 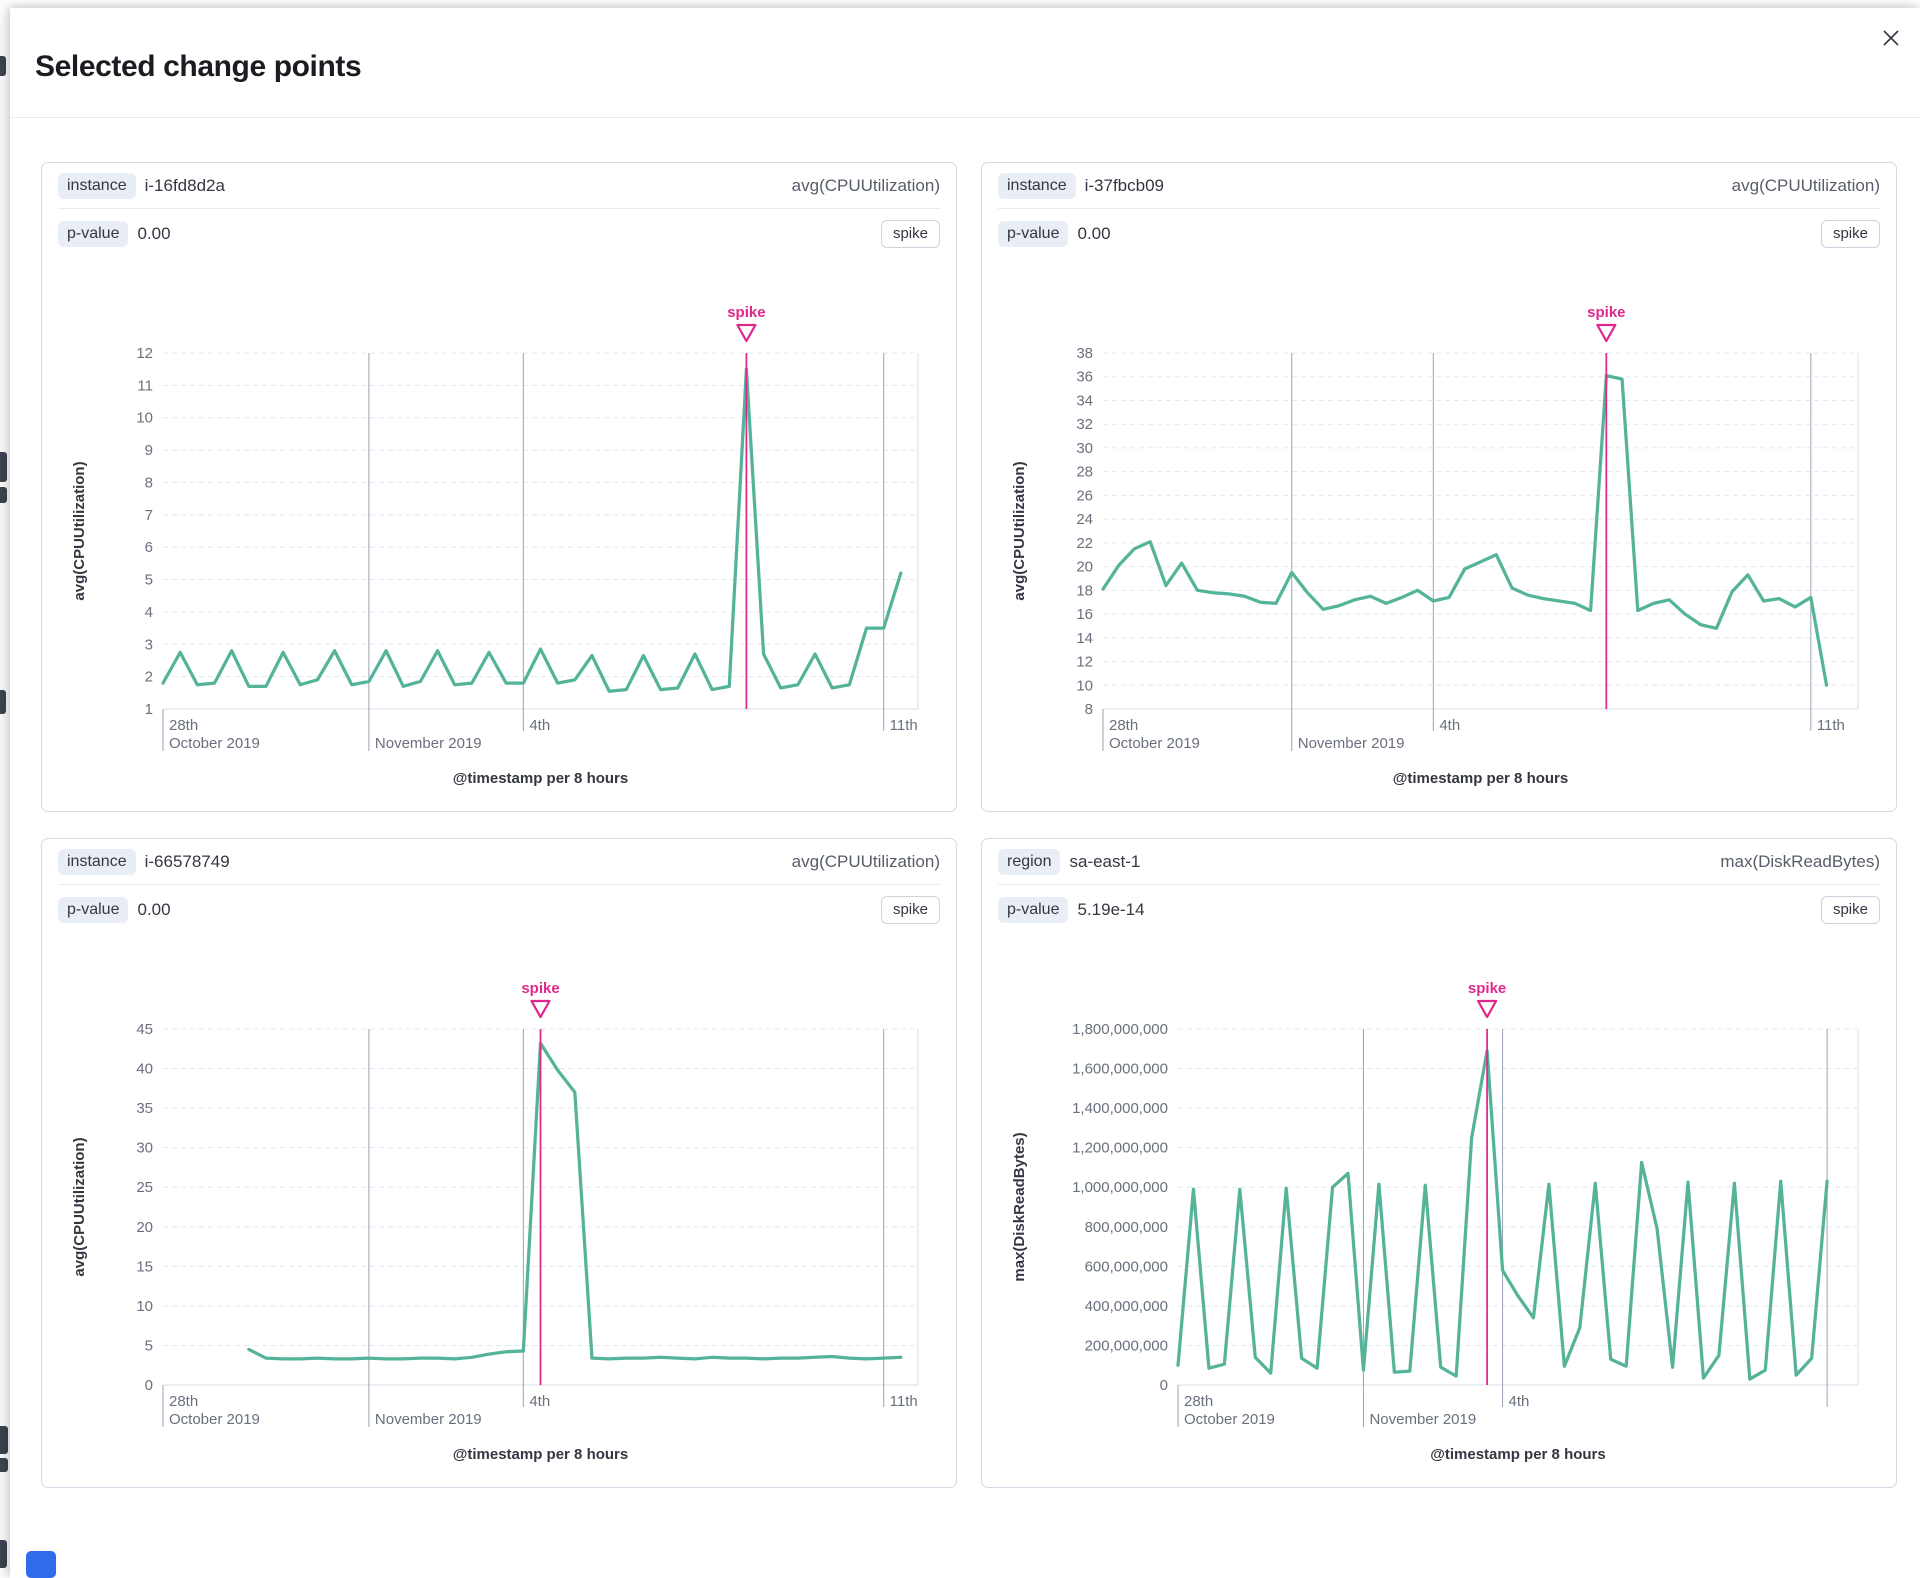 I want to click on svg-text: 26, so click(x=1084, y=495).